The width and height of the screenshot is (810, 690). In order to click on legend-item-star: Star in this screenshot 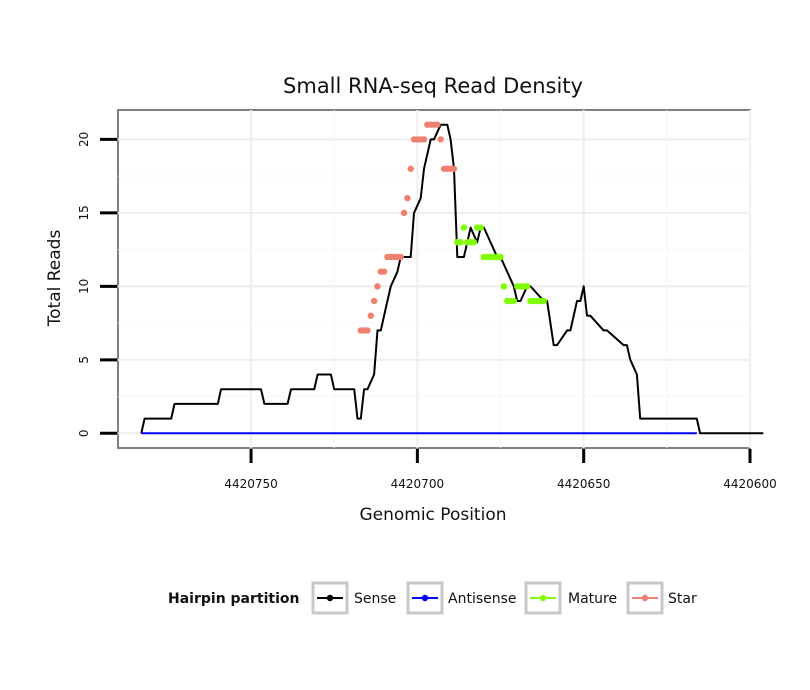, I will do `click(661, 598)`.